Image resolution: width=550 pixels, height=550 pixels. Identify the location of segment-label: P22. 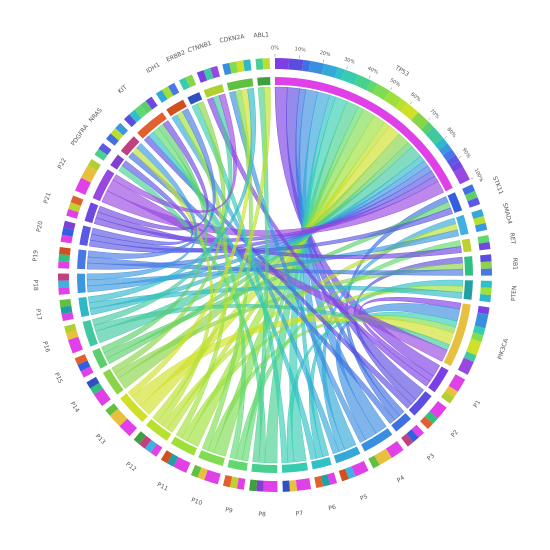
(63, 163).